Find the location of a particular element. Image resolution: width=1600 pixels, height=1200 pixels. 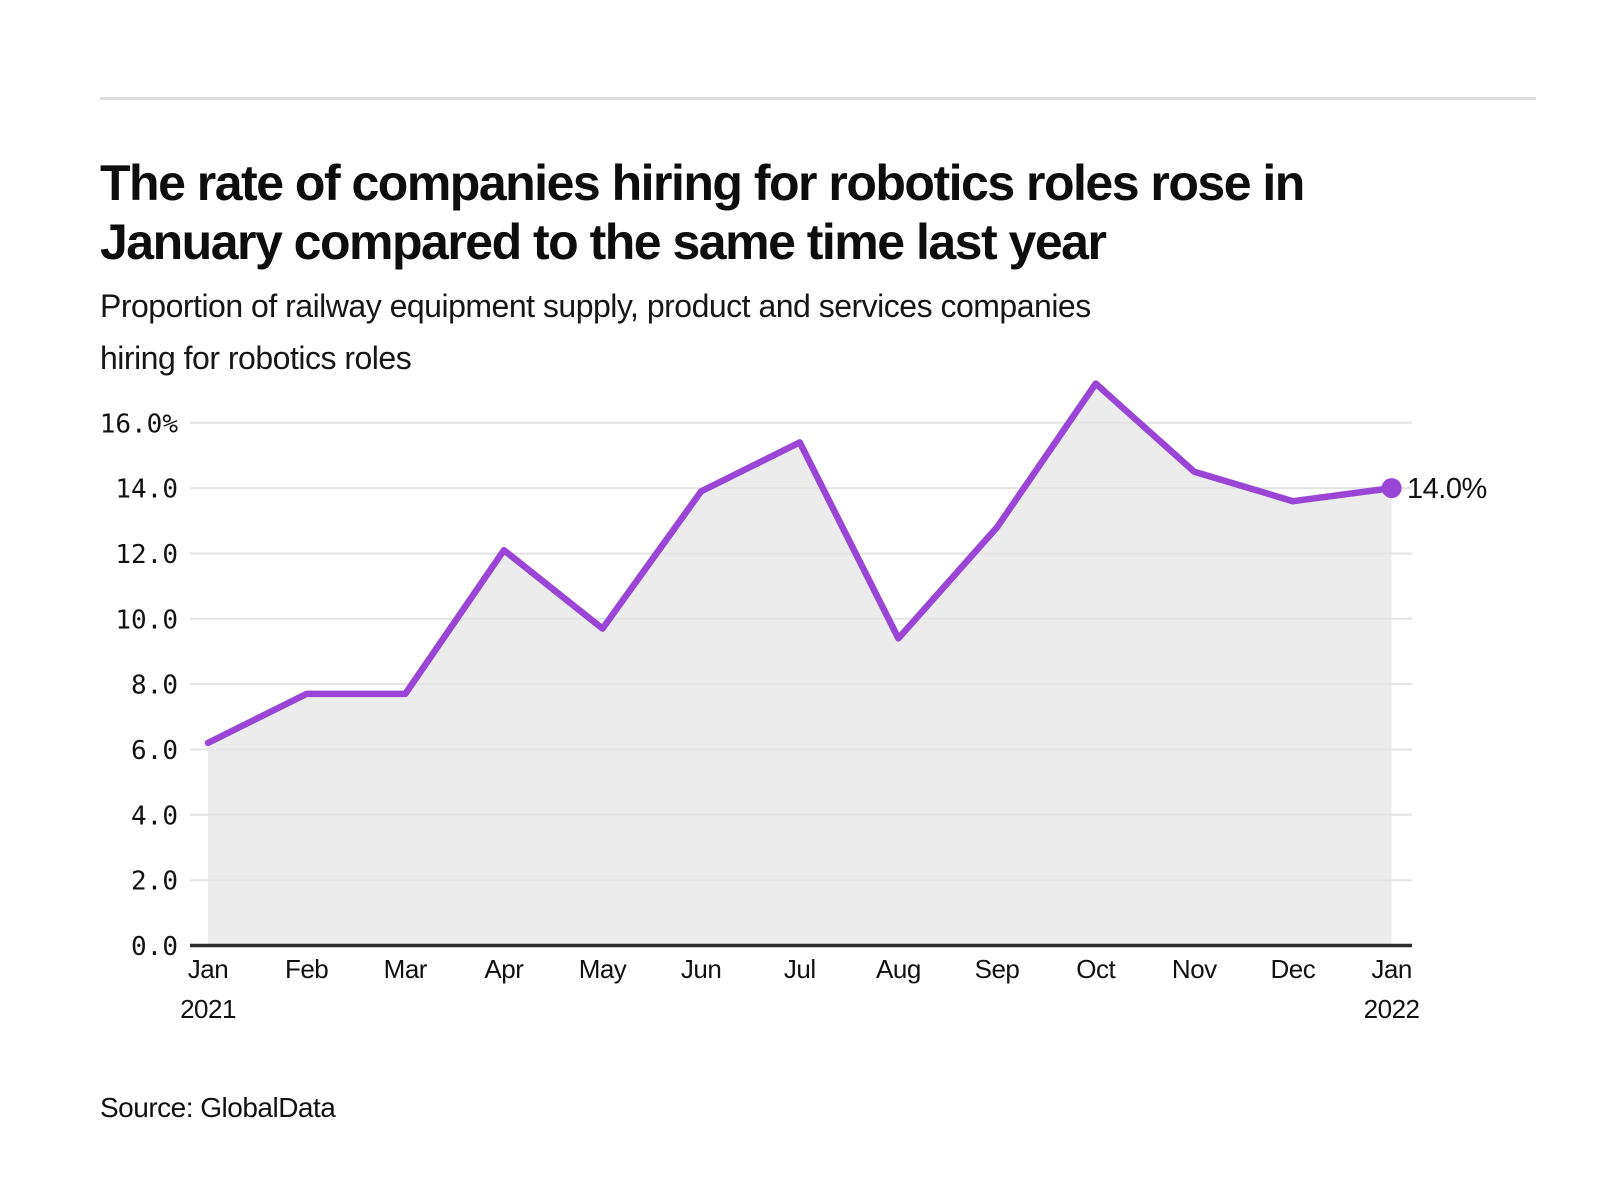

source-attribution: Source: GlobalData is located at coordinates (218, 1107).